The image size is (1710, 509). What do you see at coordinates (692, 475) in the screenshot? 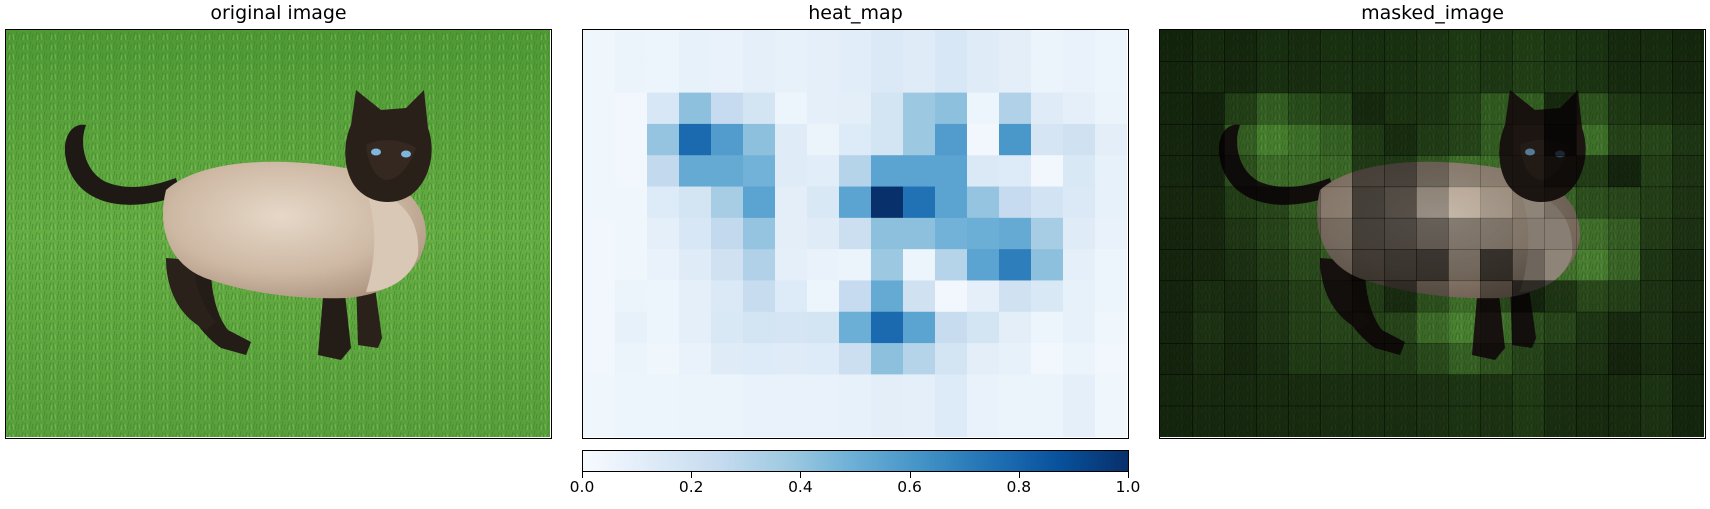
I see `colorbar-tick` at bounding box center [692, 475].